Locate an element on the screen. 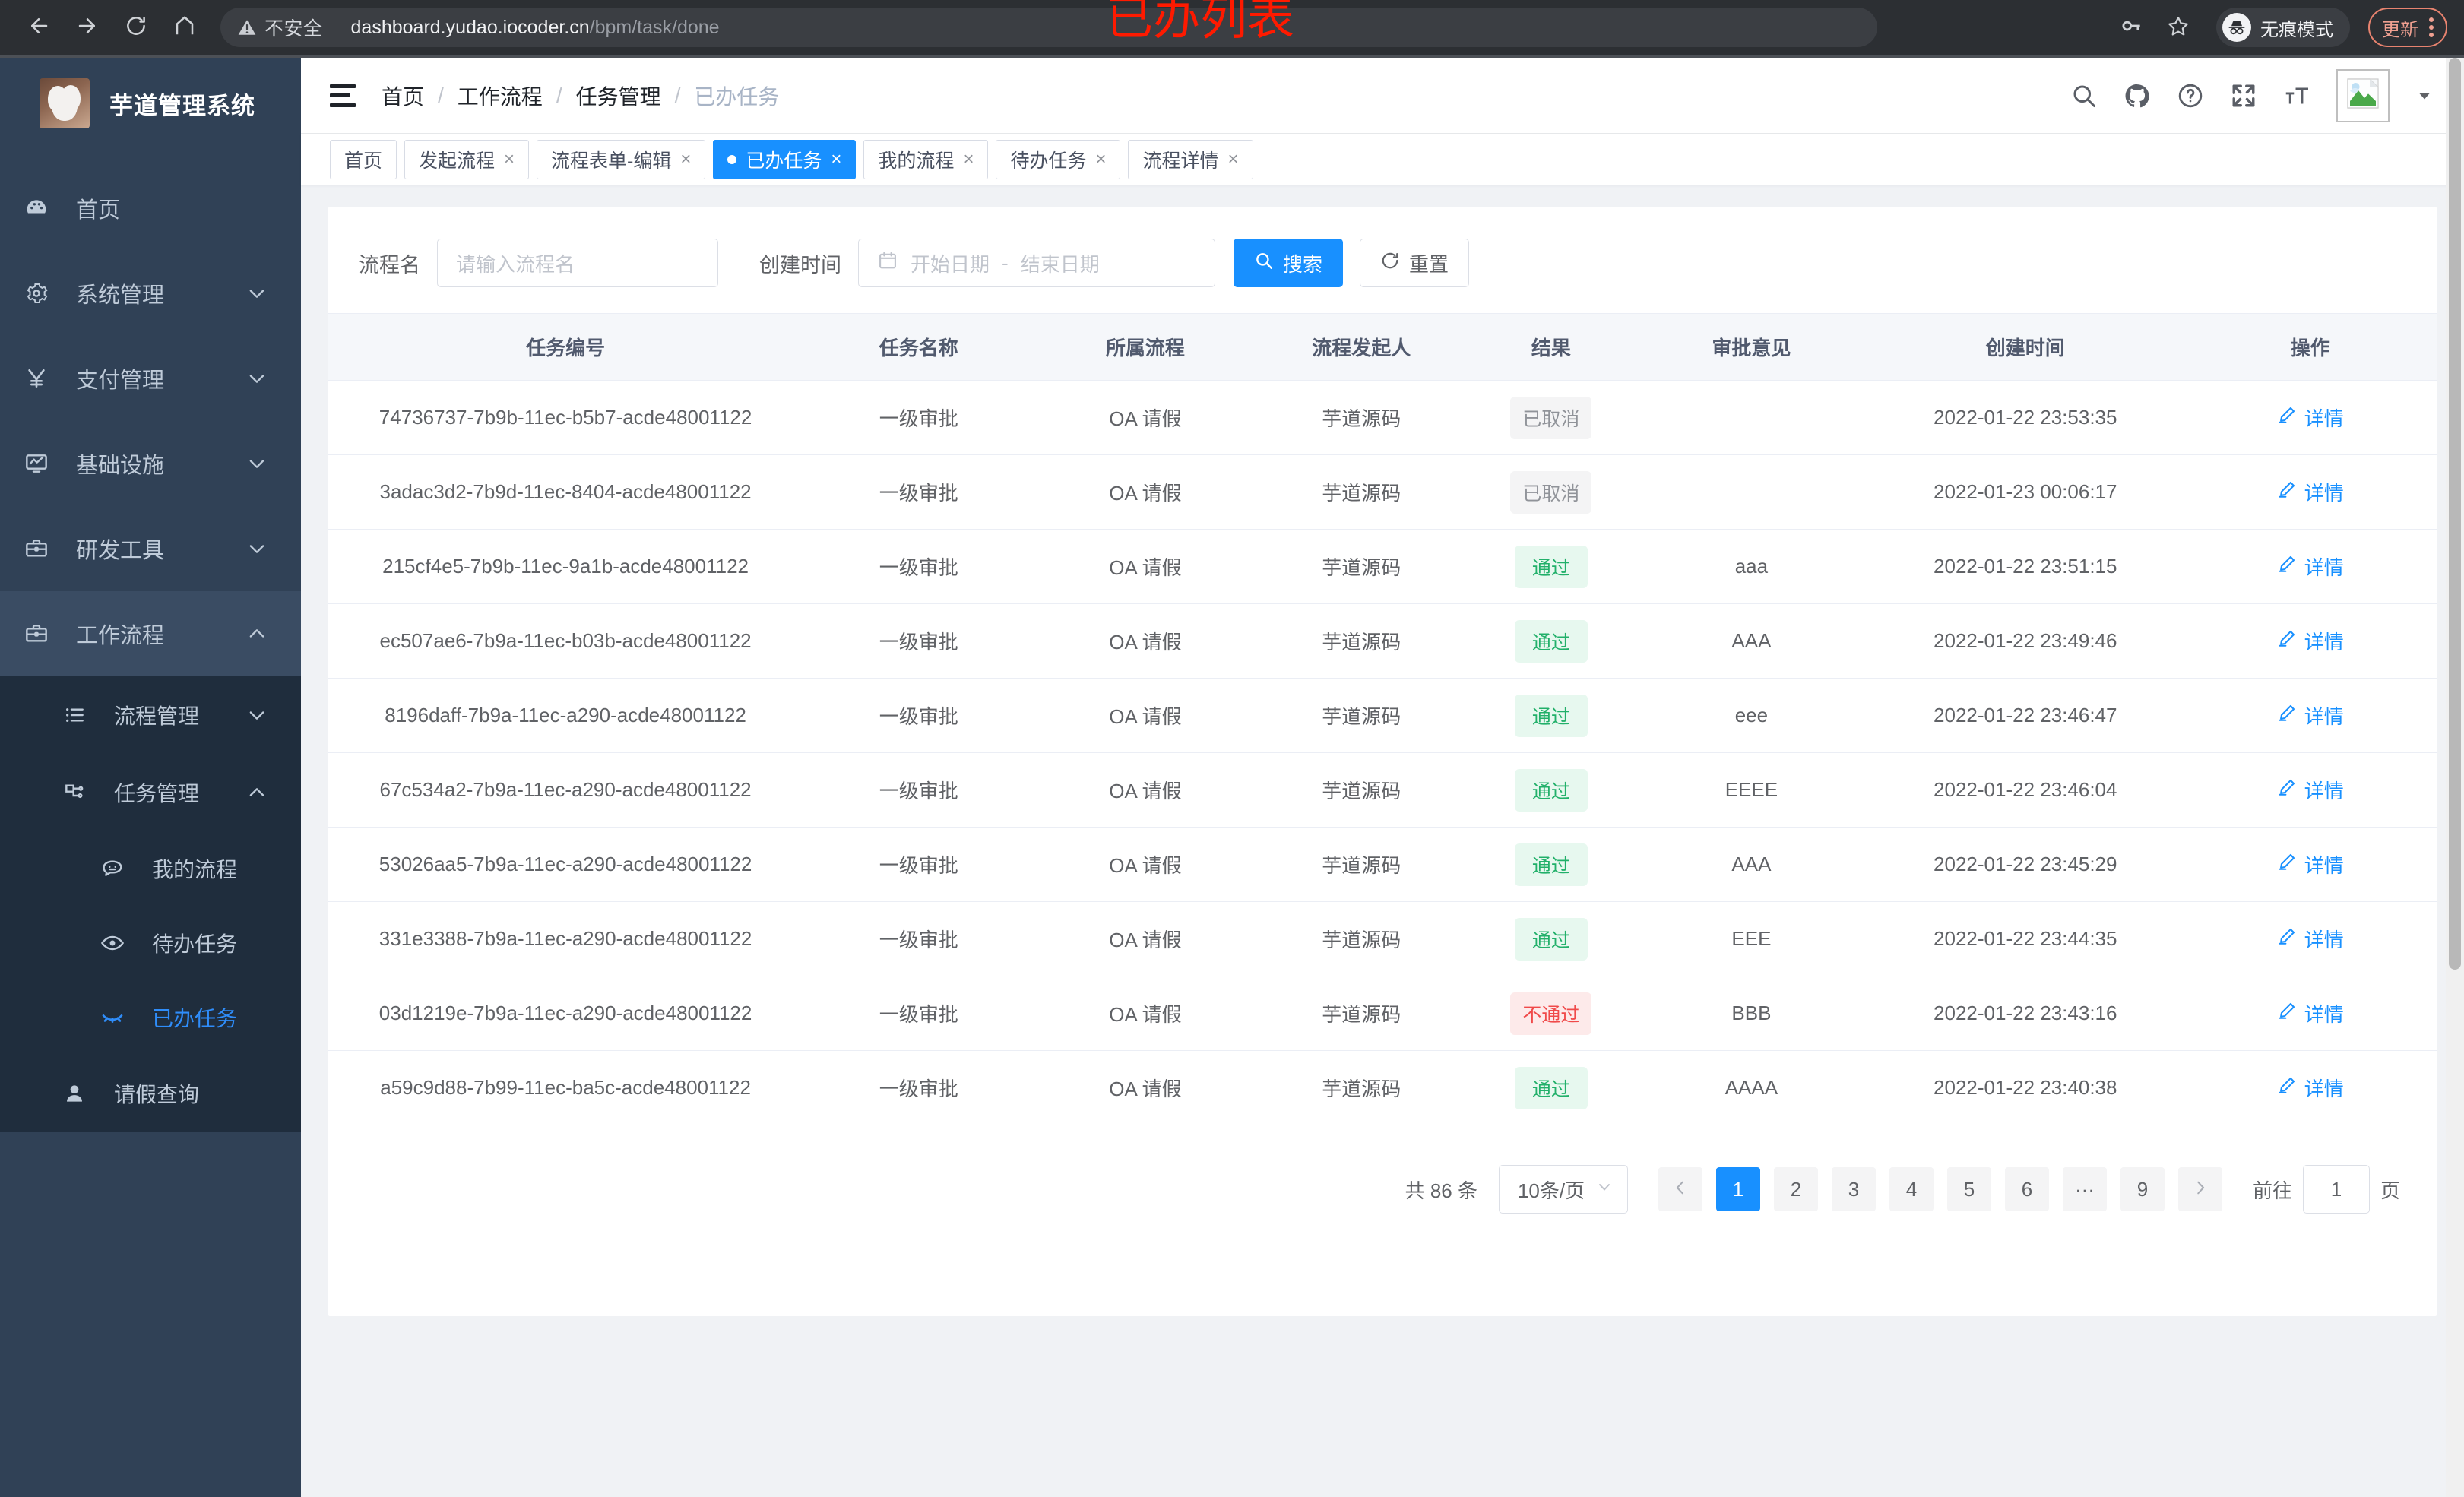 This screenshot has height=1497, width=2464. cell-result: 已取消 is located at coordinates (1551, 492).